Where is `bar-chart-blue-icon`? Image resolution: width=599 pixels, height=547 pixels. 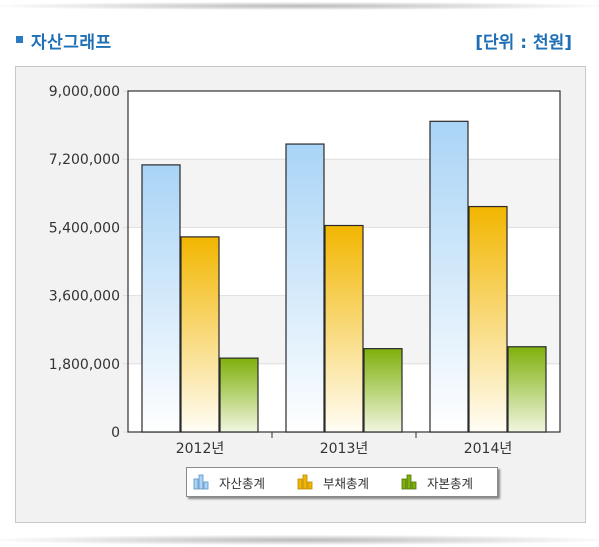 bar-chart-blue-icon is located at coordinates (201, 482).